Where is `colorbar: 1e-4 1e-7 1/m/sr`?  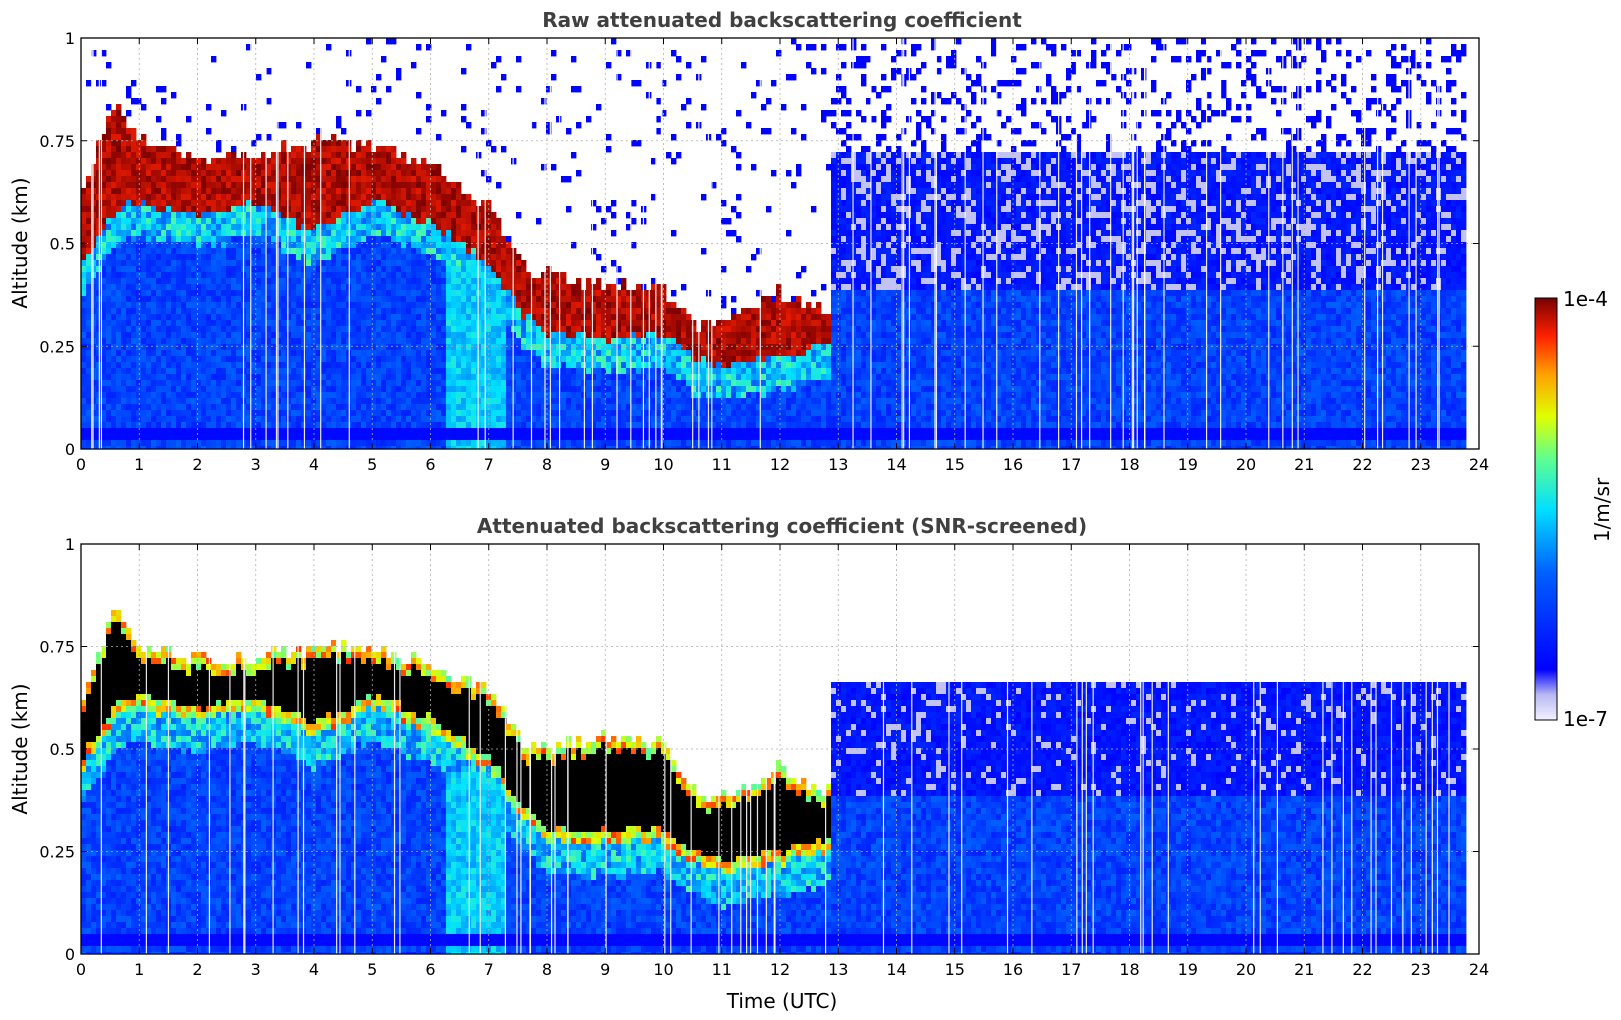 colorbar: 1e-4 1e-7 1/m/sr is located at coordinates (1574, 509).